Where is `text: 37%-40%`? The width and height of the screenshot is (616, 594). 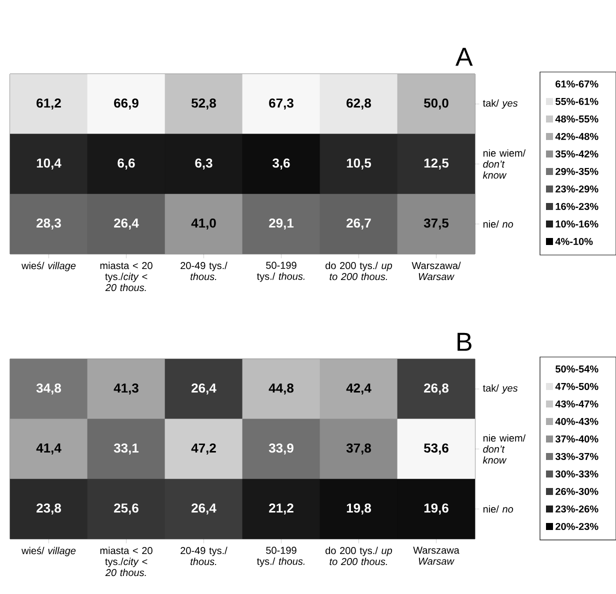 text: 37%-40% is located at coordinates (576, 439).